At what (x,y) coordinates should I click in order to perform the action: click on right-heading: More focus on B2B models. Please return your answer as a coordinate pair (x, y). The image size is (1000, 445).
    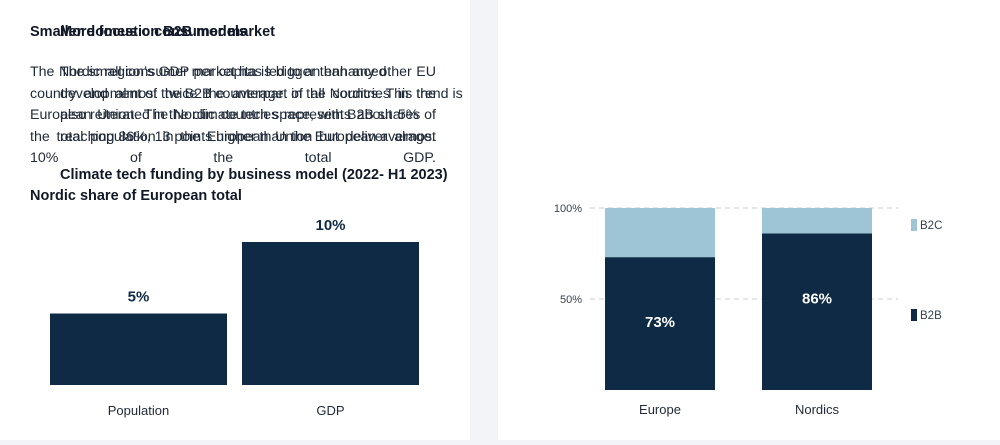
    Looking at the image, I should click on (153, 32).